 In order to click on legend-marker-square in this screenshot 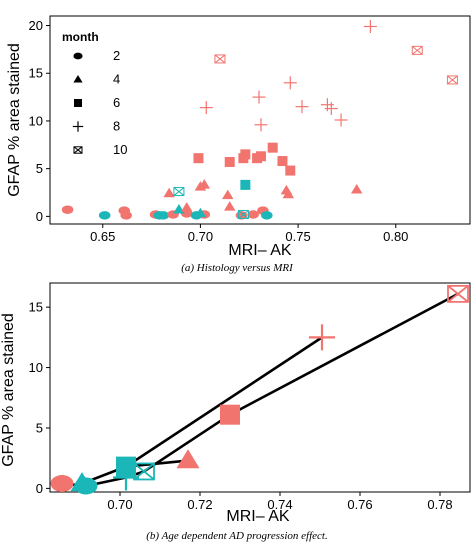, I will do `click(78, 103)`.